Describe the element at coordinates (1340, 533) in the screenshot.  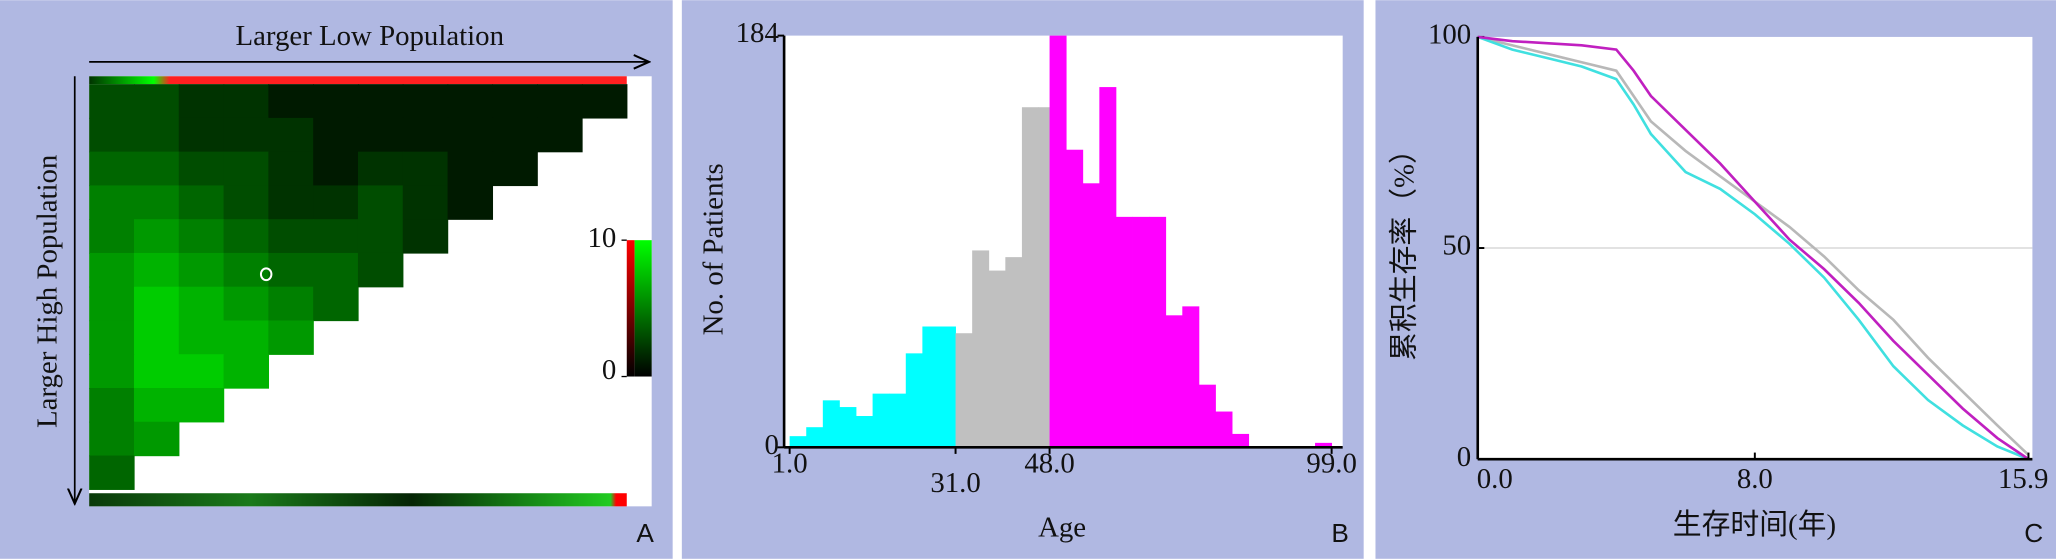
I see `panel-letter: B` at that location.